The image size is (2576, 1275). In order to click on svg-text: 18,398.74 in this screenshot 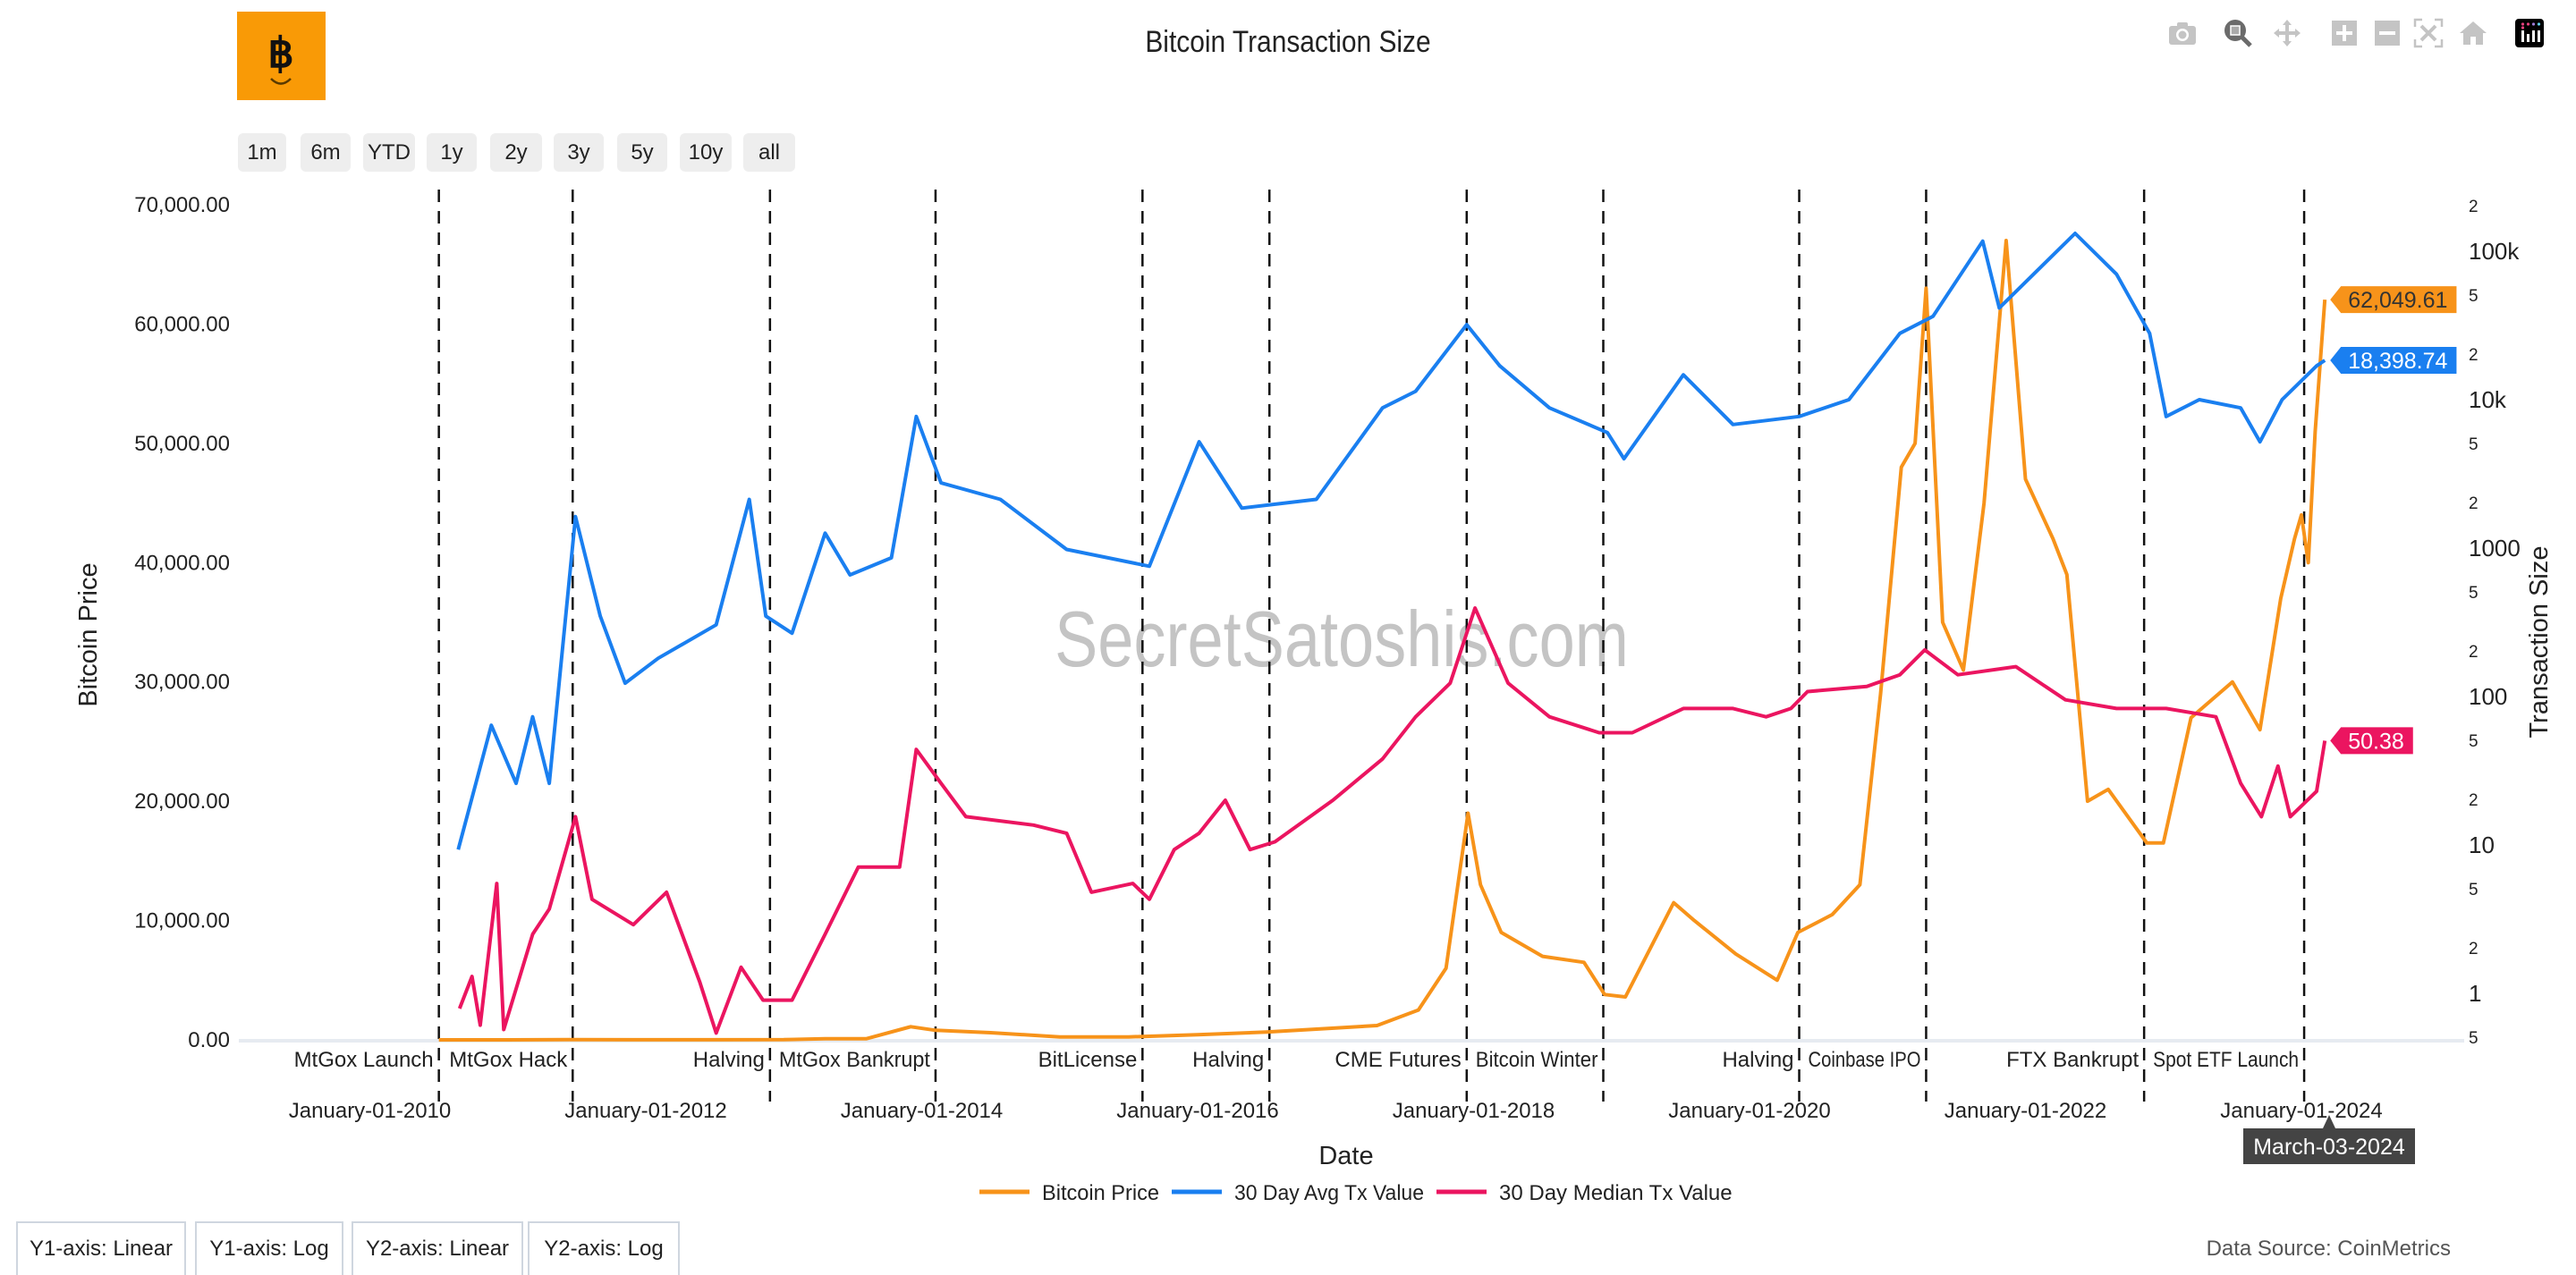, I will do `click(2397, 361)`.